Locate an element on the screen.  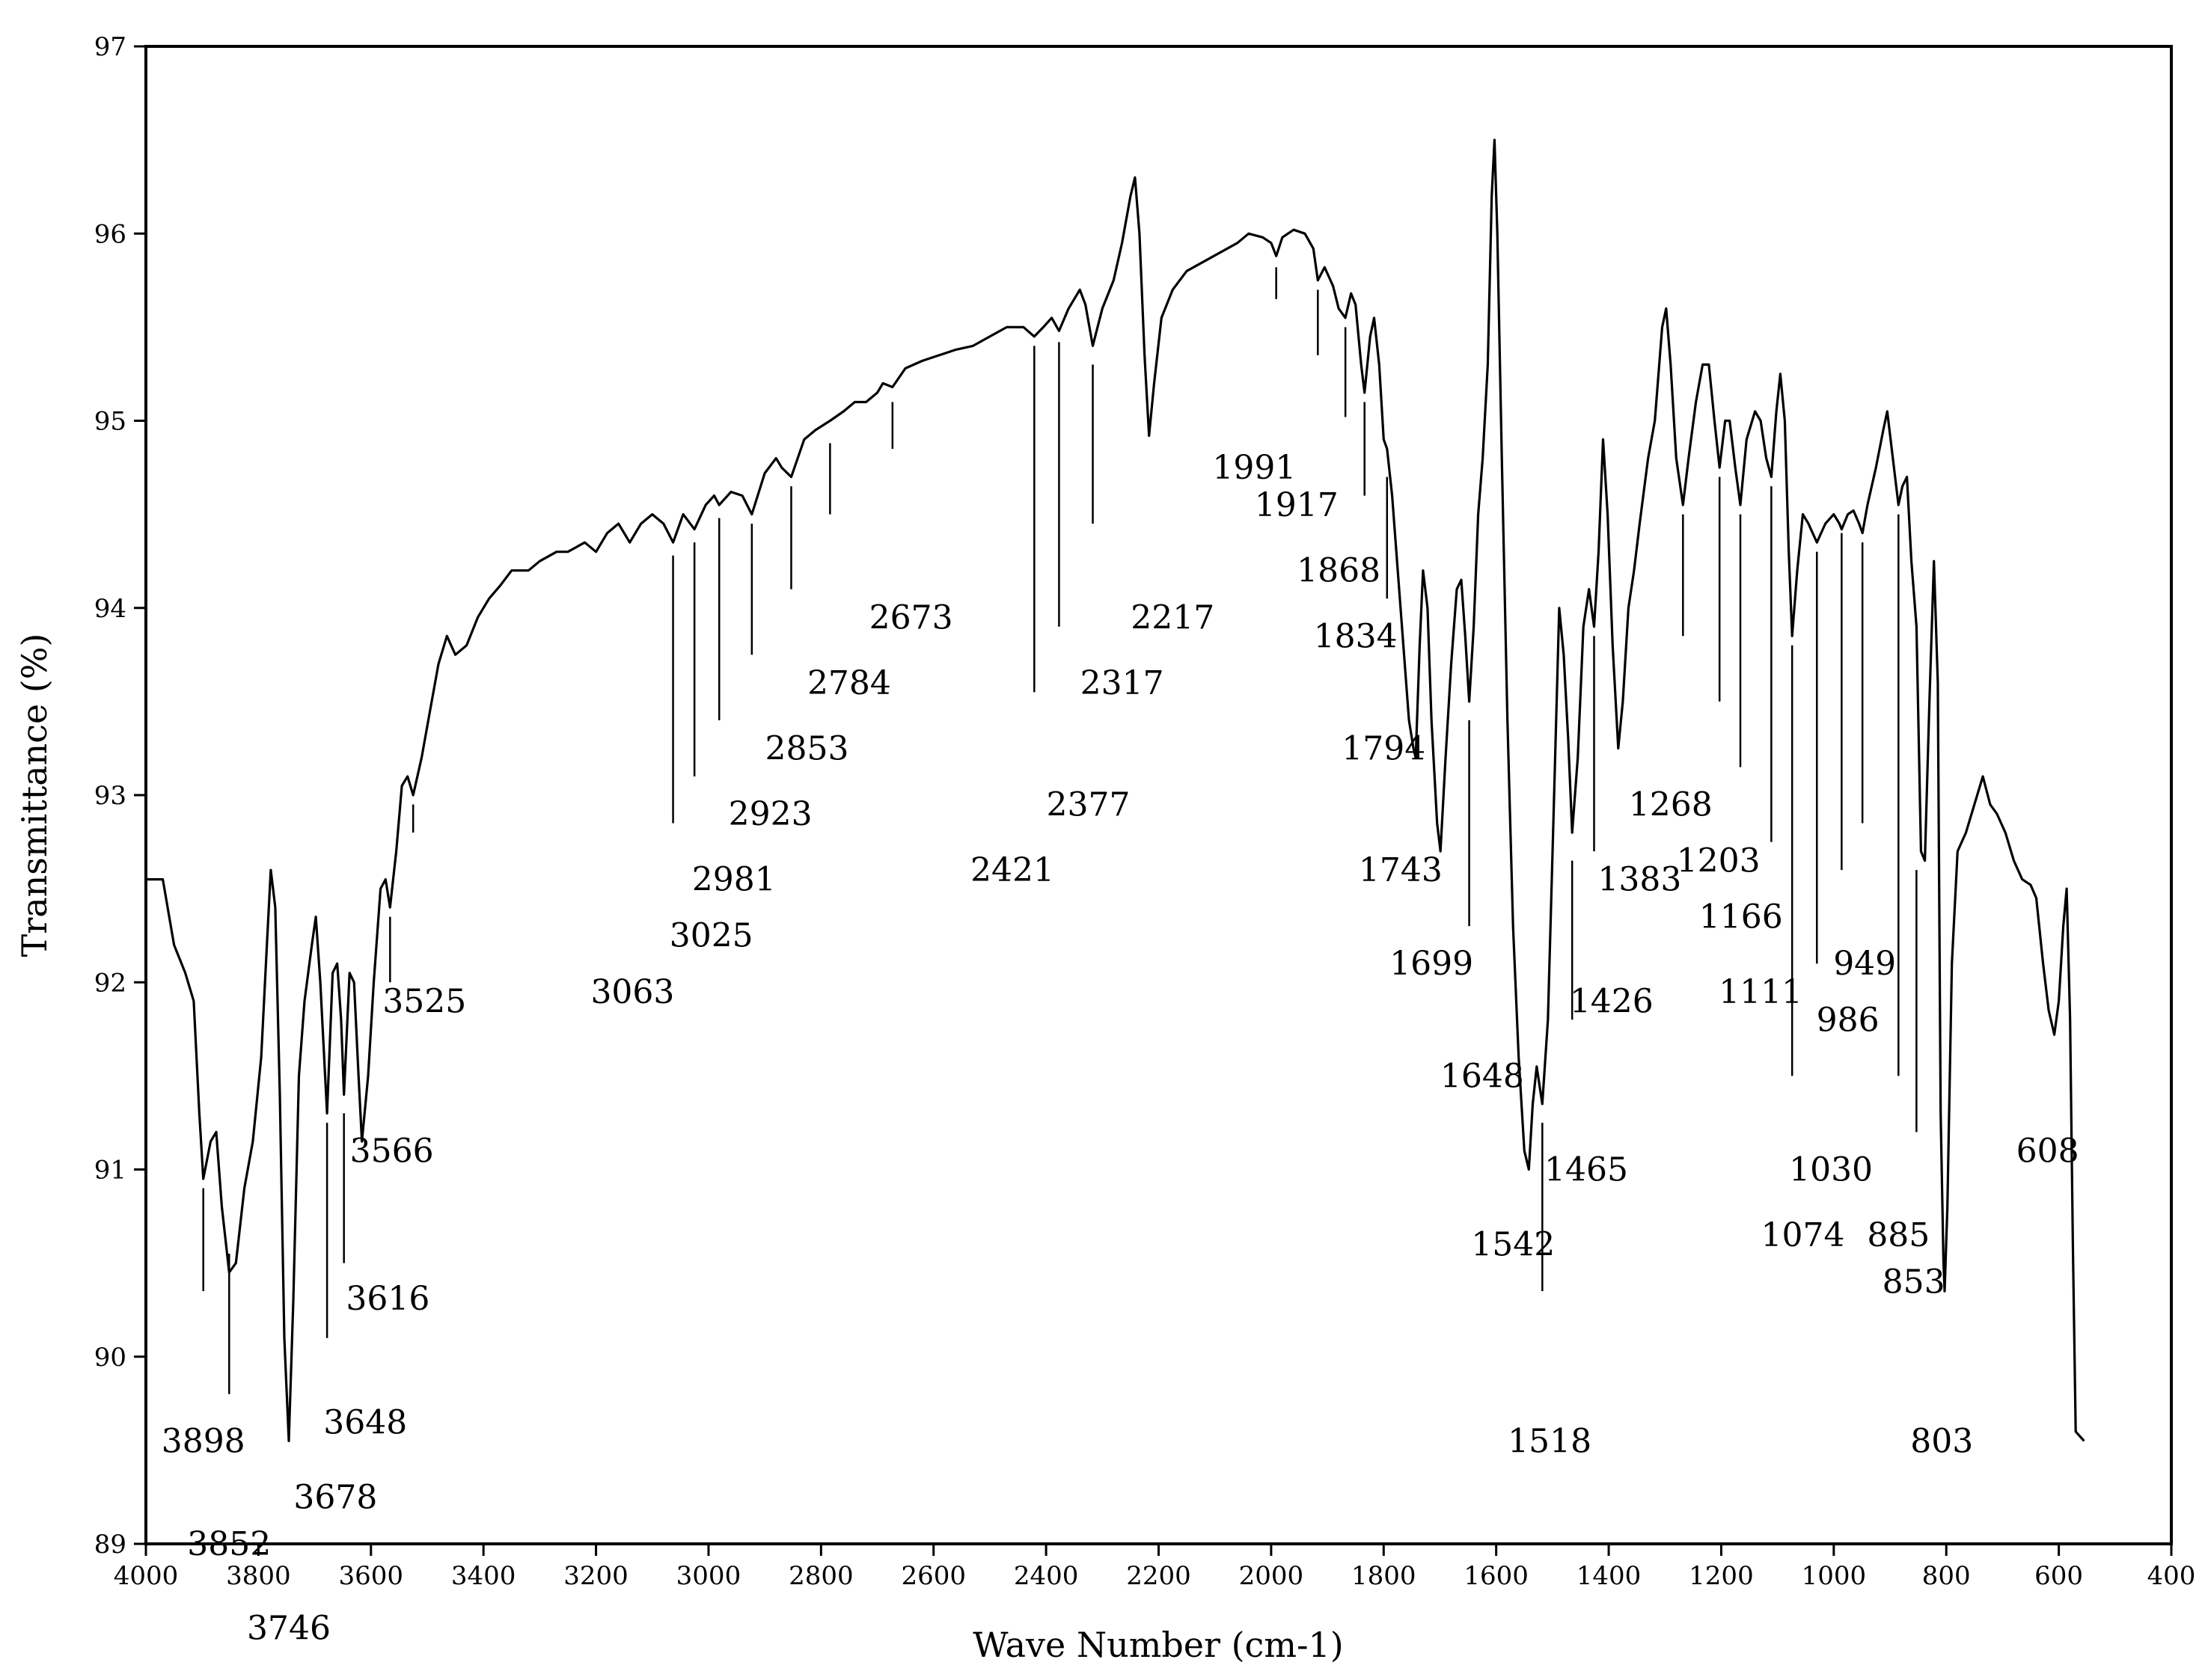
y-tick-label: 94 is located at coordinates (110, 609).